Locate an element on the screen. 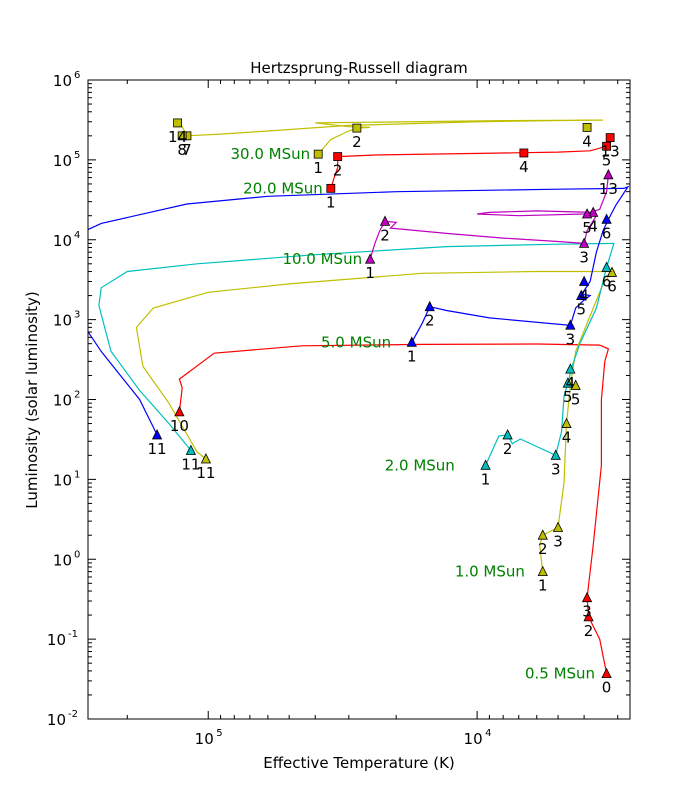 The width and height of the screenshot is (700, 800). y-tick-label-exponent: 6 is located at coordinates (77, 75).